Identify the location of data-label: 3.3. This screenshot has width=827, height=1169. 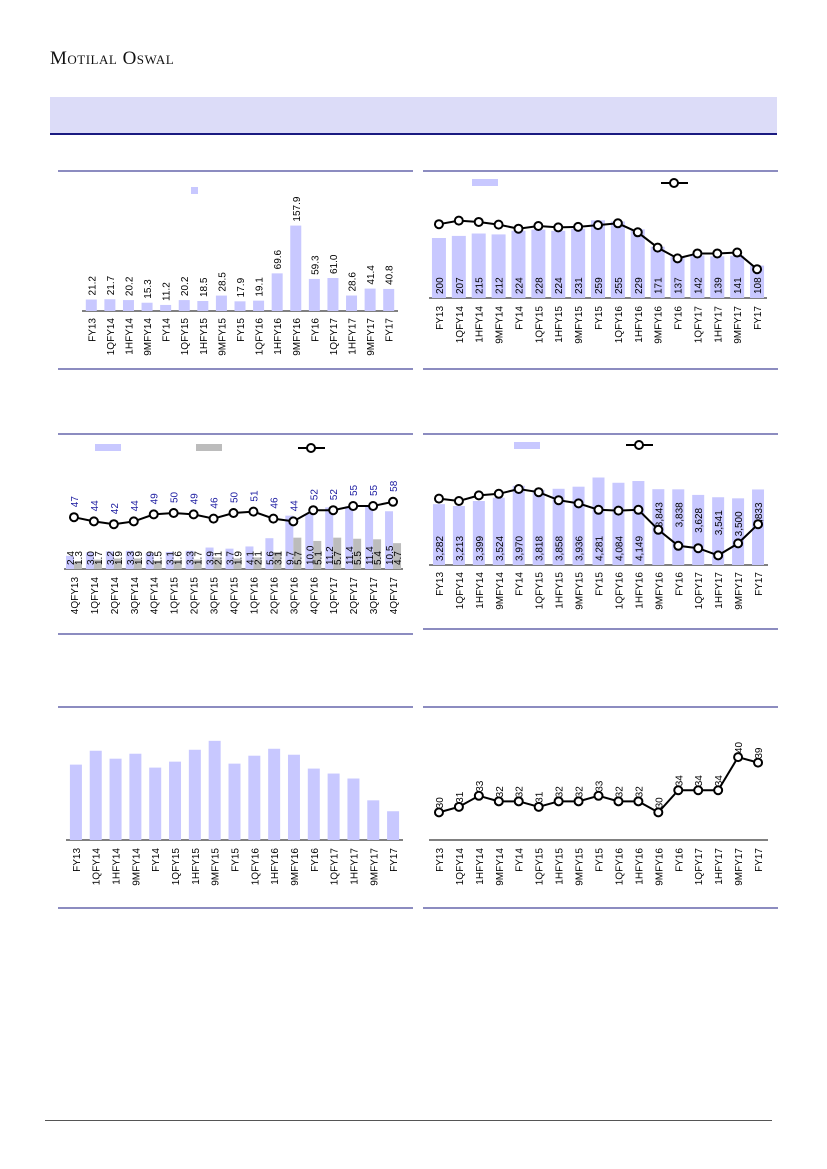
(131, 558).